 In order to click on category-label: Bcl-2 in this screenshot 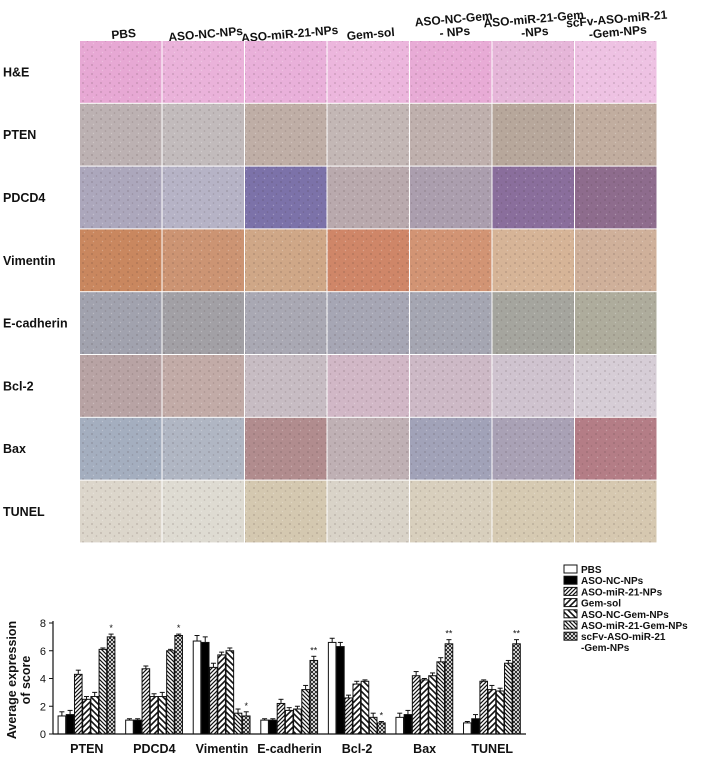, I will do `click(357, 749)`.